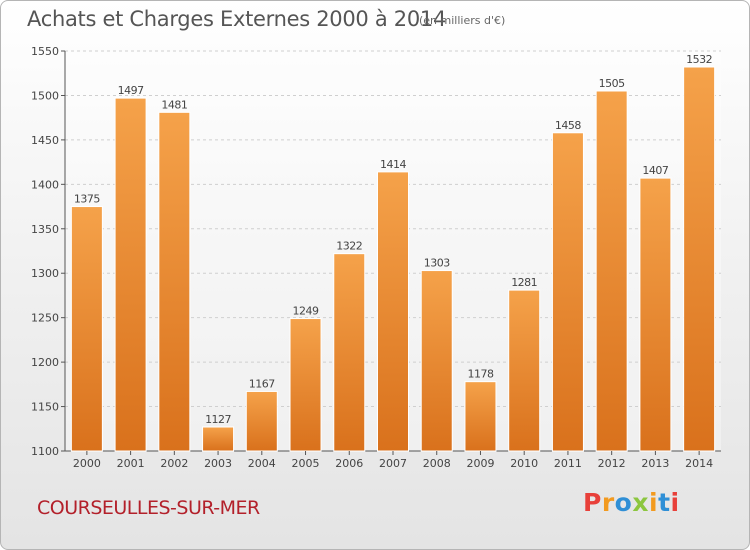  I want to click on x-tick-label-2010: 2010, so click(524, 463).